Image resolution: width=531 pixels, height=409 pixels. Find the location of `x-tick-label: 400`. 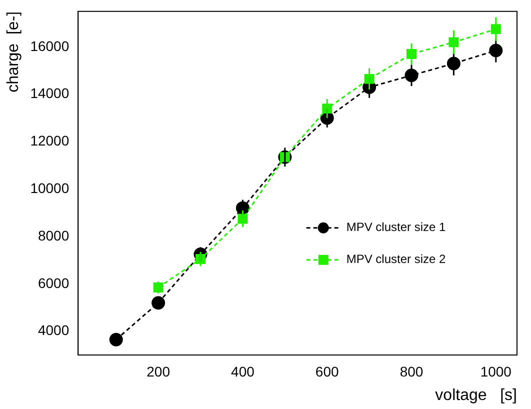

x-tick-label: 400 is located at coordinates (243, 371).